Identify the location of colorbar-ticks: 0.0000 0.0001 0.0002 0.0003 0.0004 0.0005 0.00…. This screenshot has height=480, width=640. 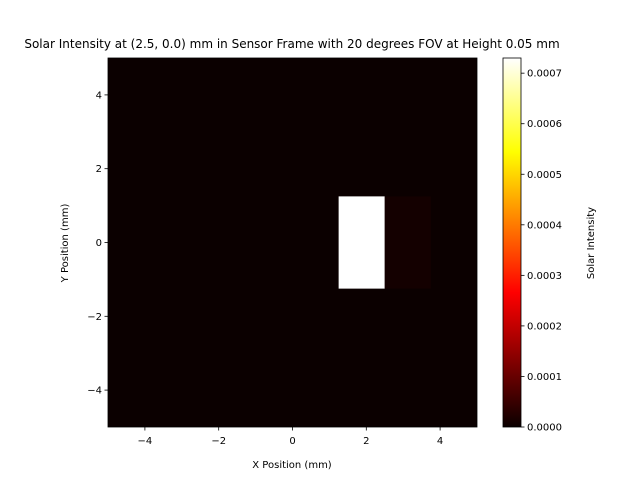
(541, 251).